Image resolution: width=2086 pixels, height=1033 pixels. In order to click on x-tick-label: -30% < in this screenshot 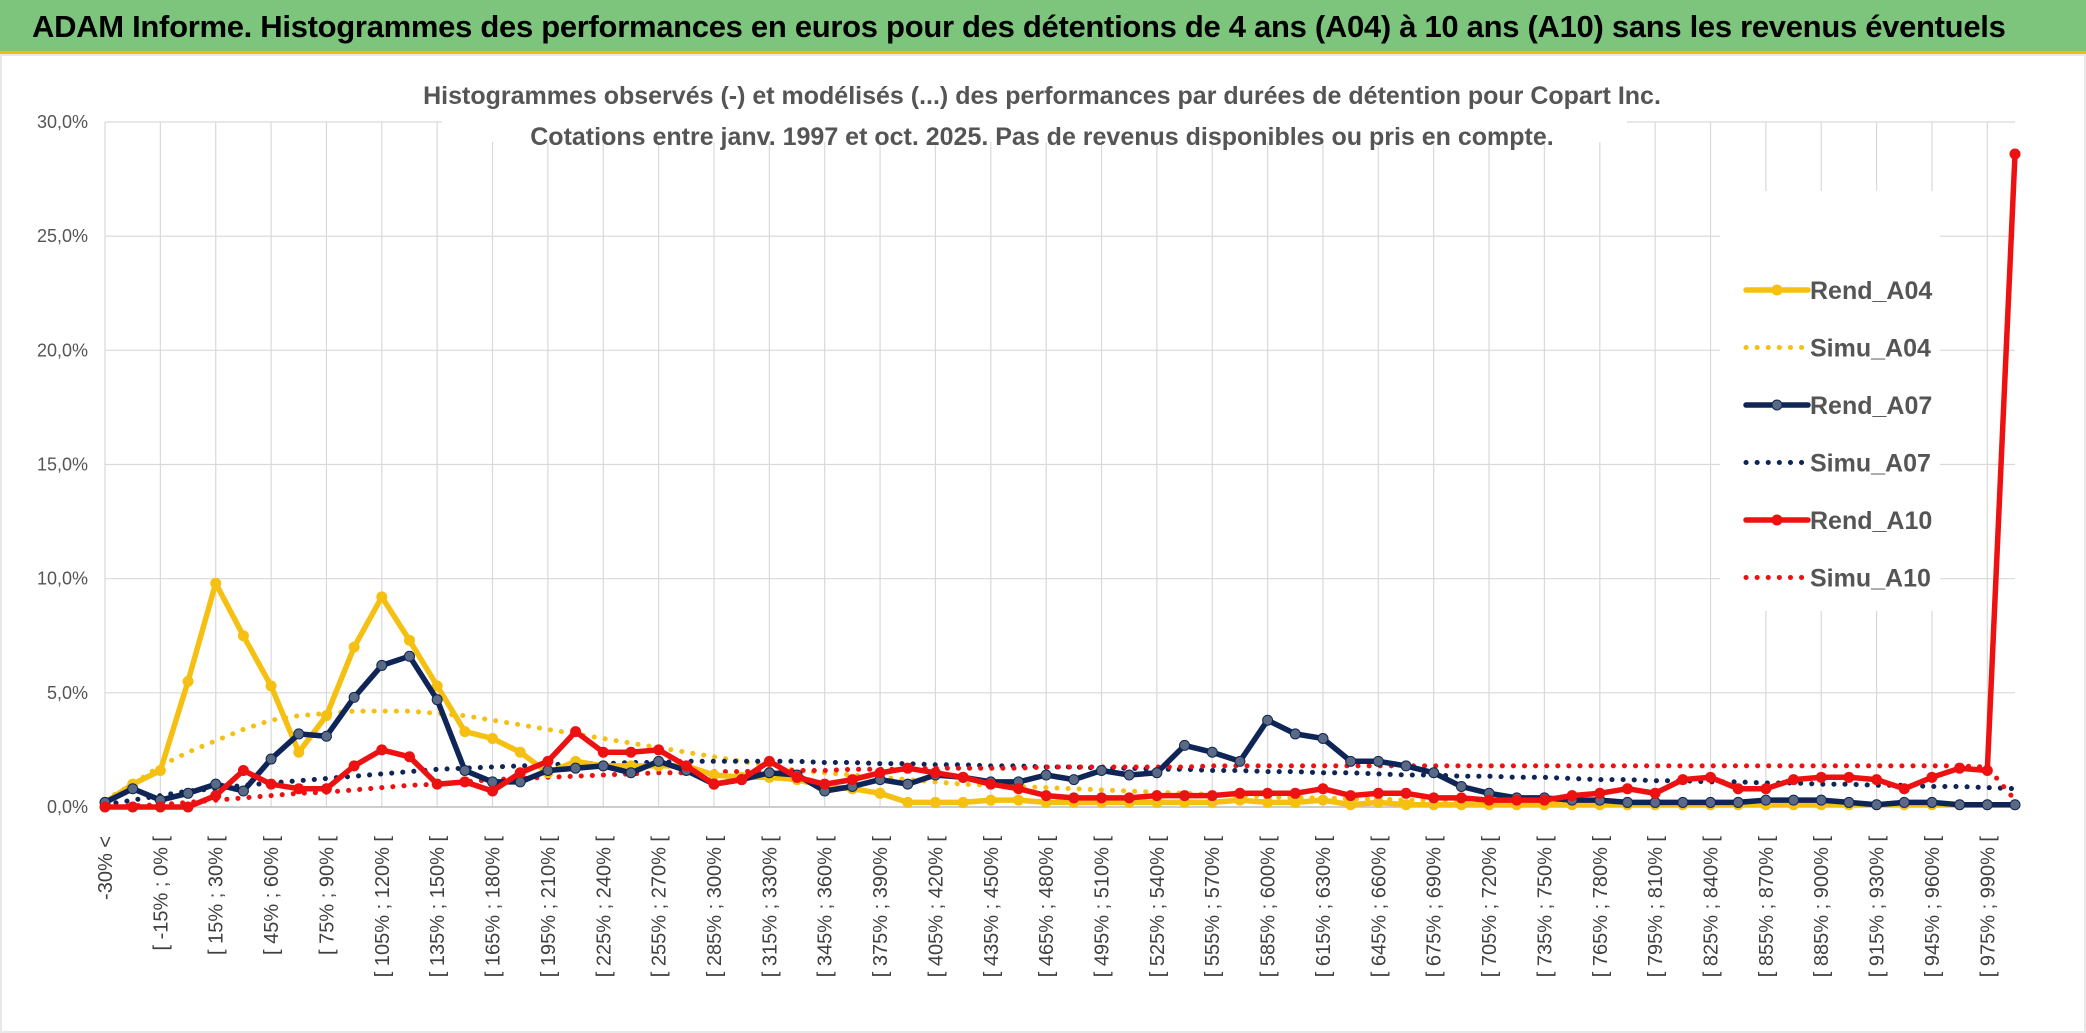, I will do `click(106, 868)`.